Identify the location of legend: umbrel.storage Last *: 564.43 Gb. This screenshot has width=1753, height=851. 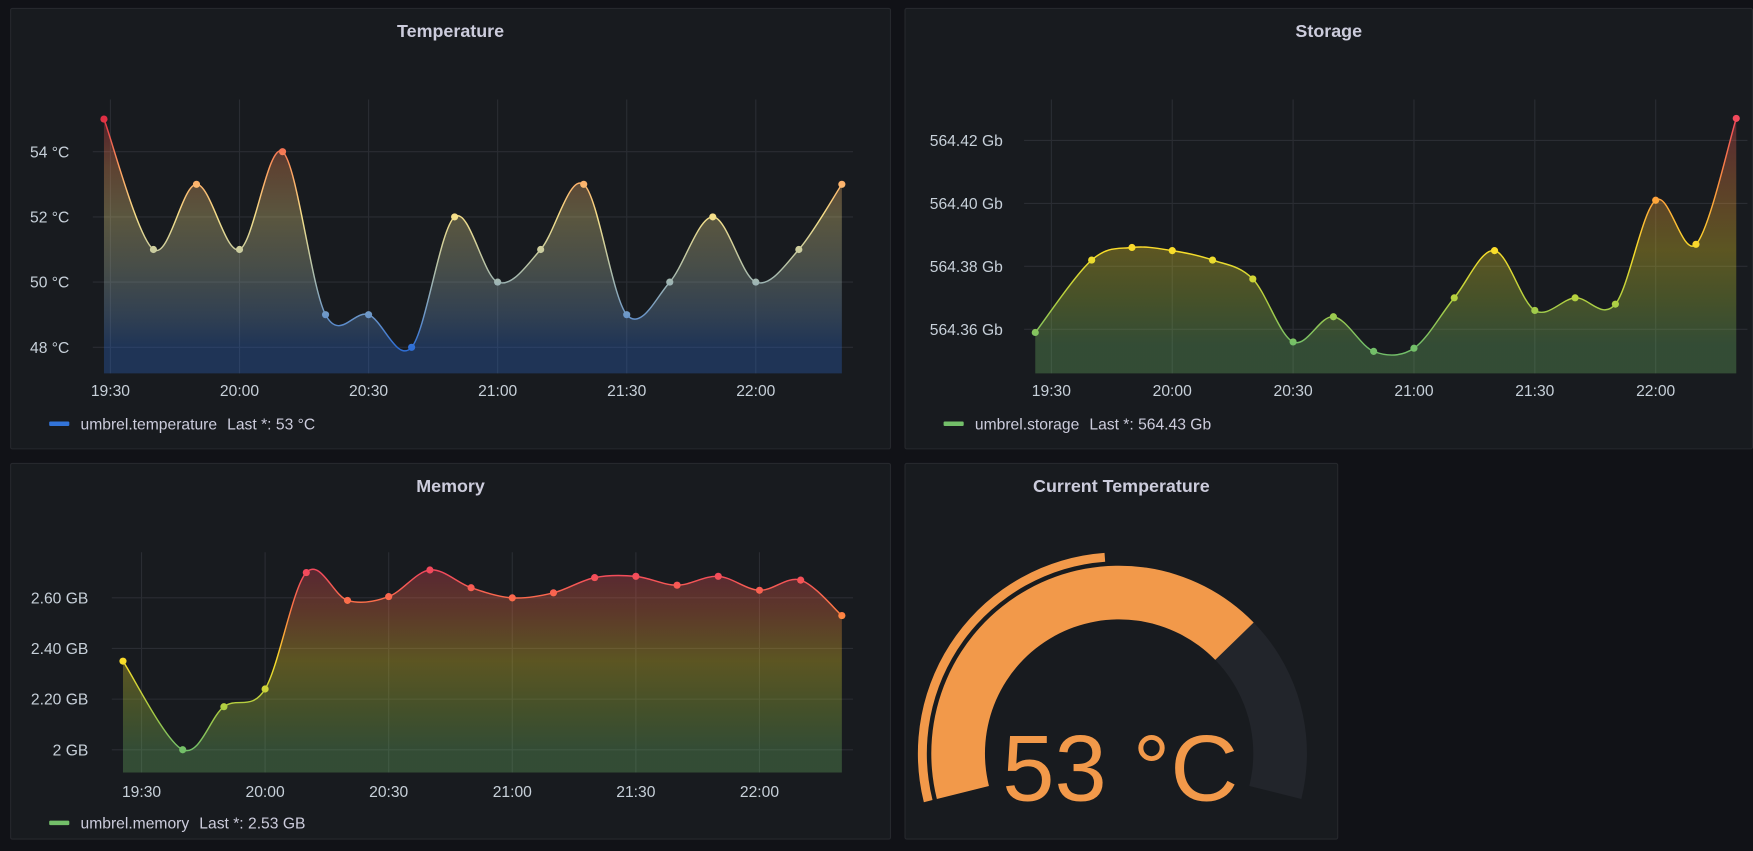
(1077, 423).